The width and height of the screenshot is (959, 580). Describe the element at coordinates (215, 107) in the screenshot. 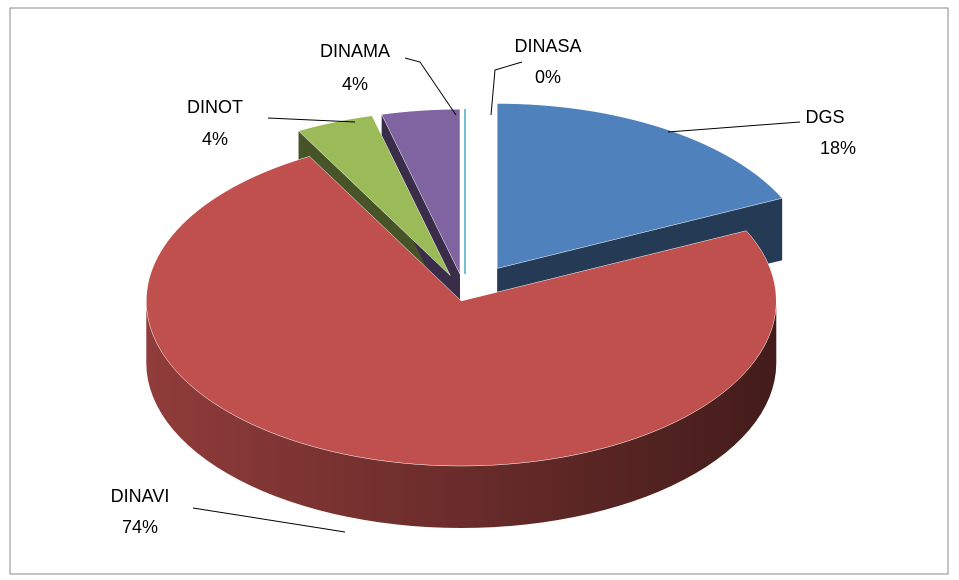

I see `category-label: DINOT` at that location.